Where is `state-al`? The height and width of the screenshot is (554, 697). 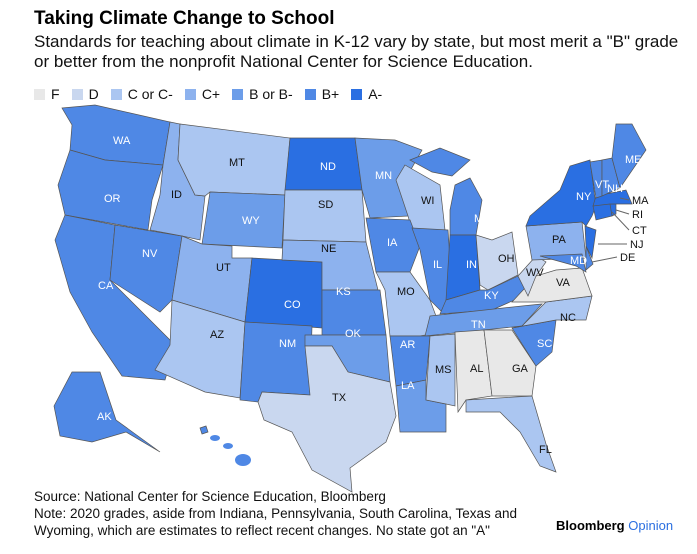 state-al is located at coordinates (473, 371).